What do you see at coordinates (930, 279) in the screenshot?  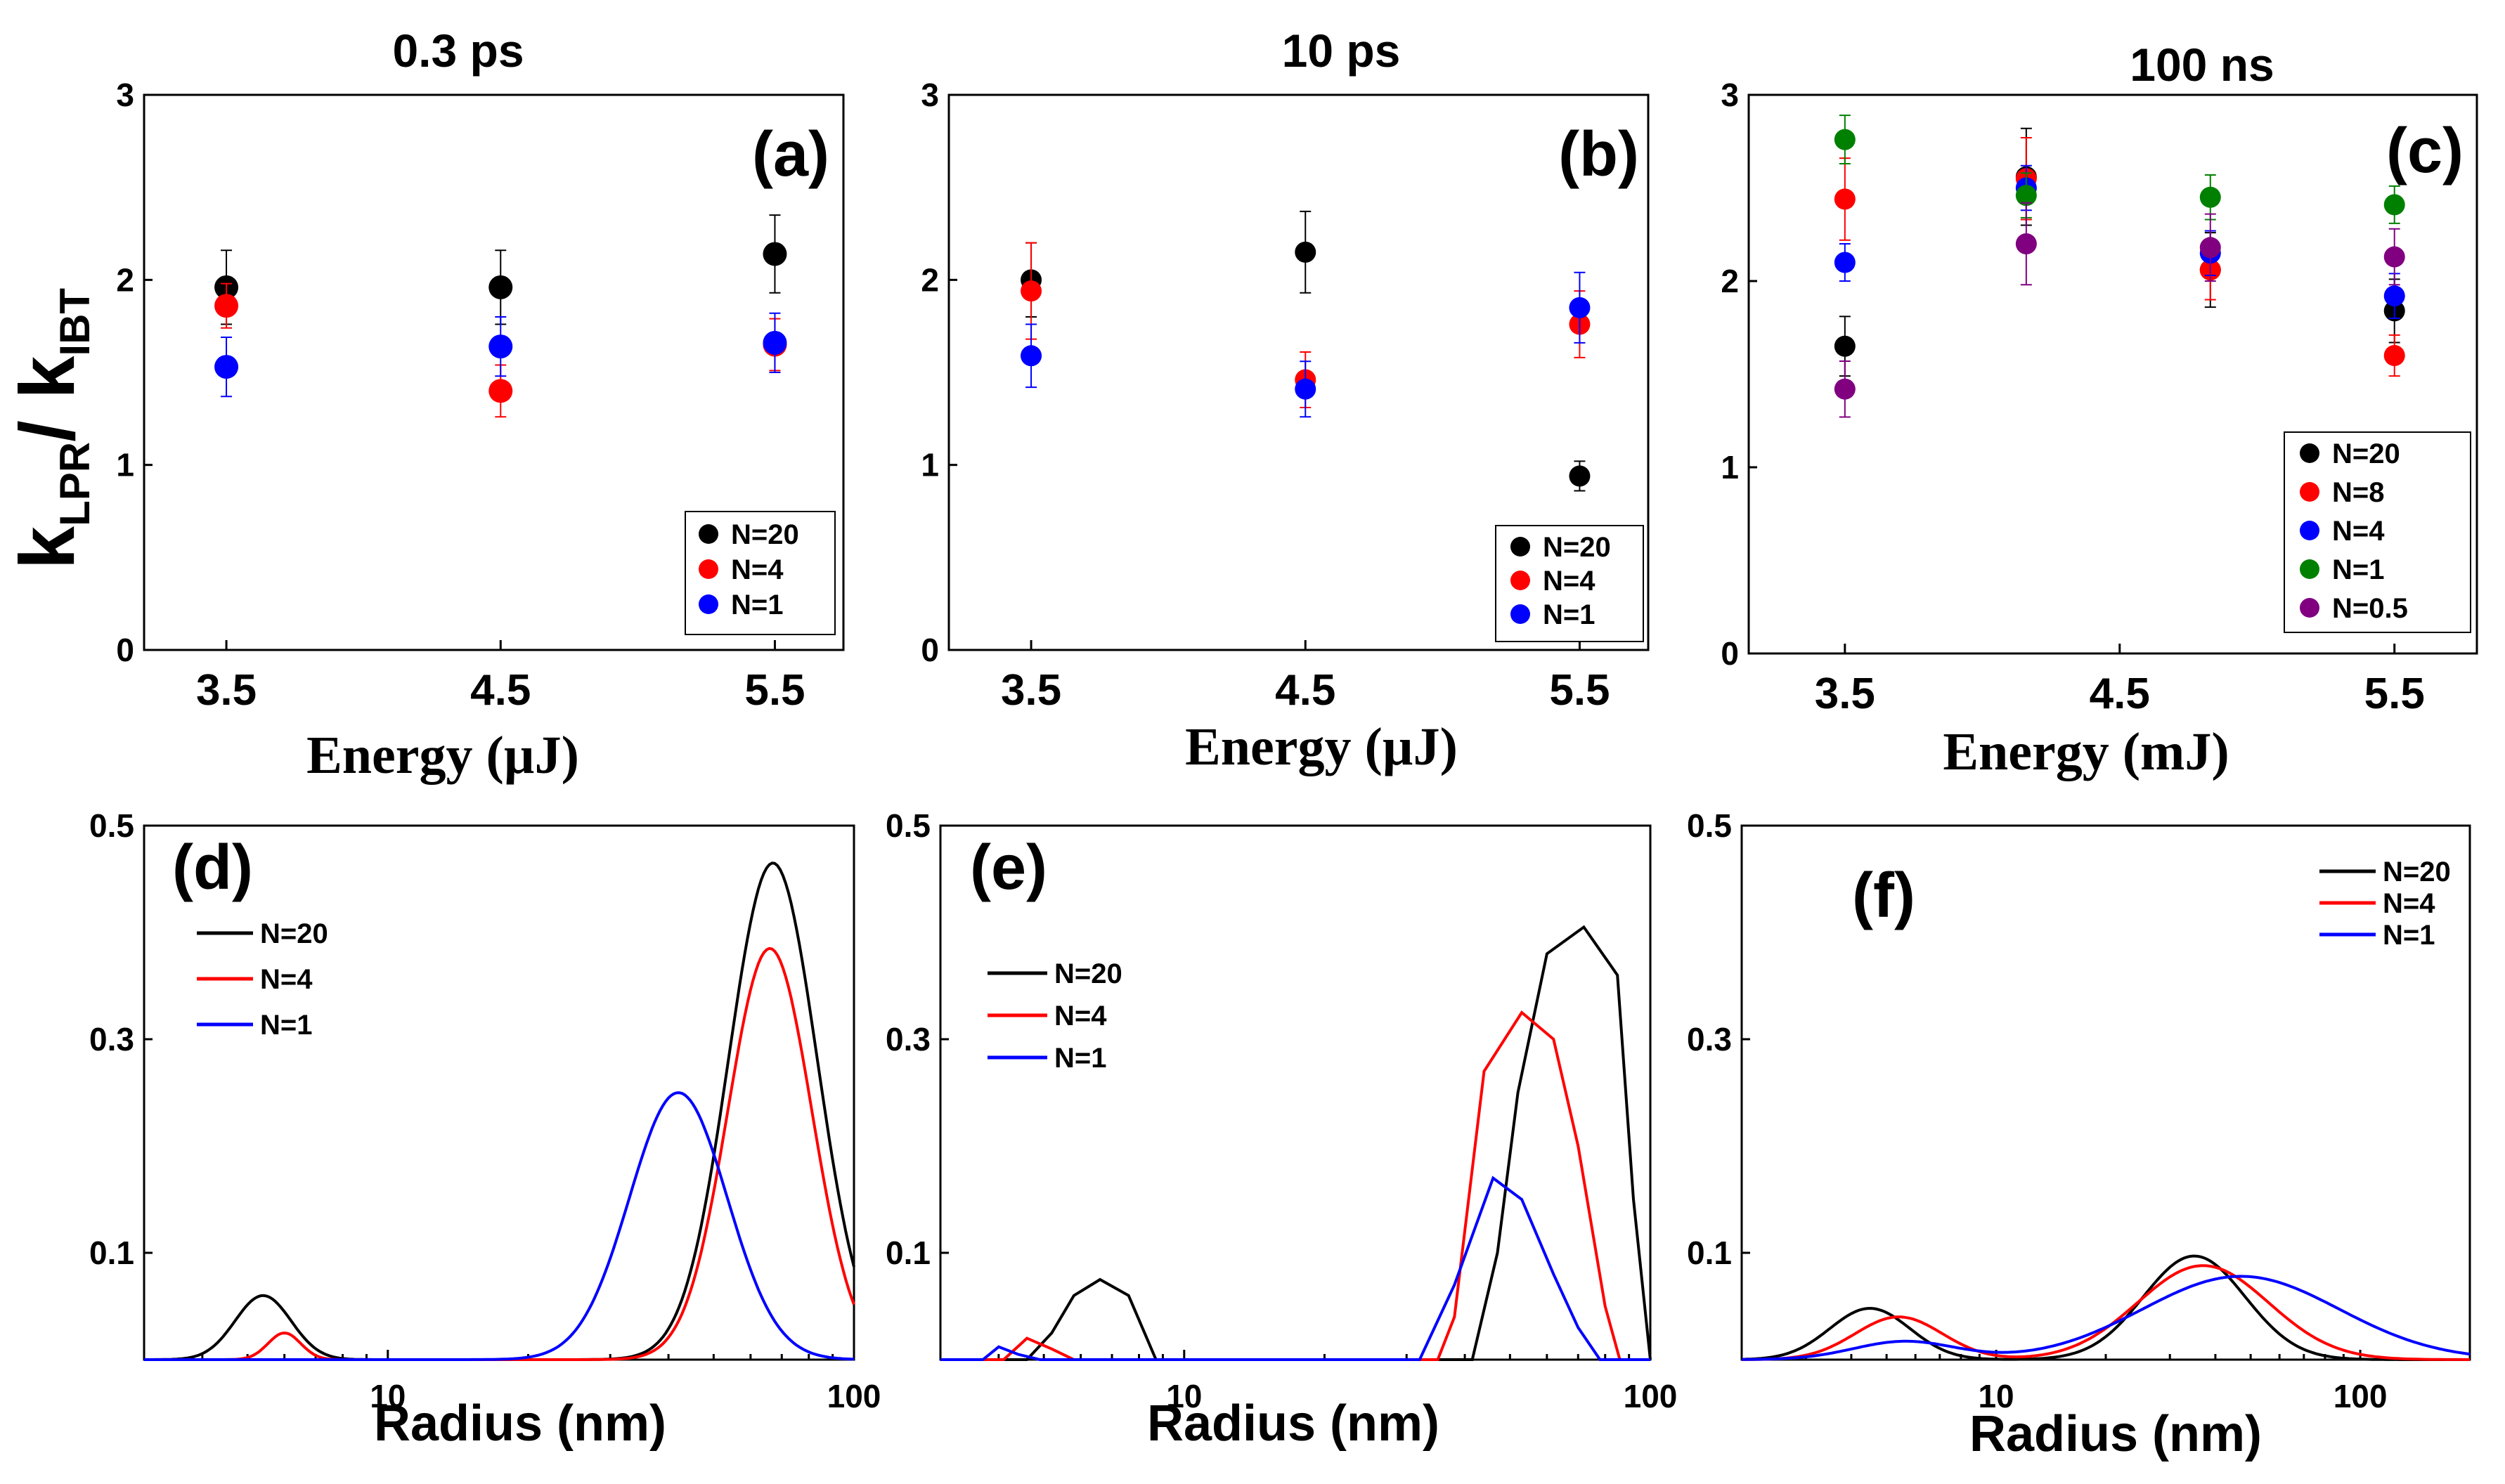 I see `panel-b-ytick-label: 2` at bounding box center [930, 279].